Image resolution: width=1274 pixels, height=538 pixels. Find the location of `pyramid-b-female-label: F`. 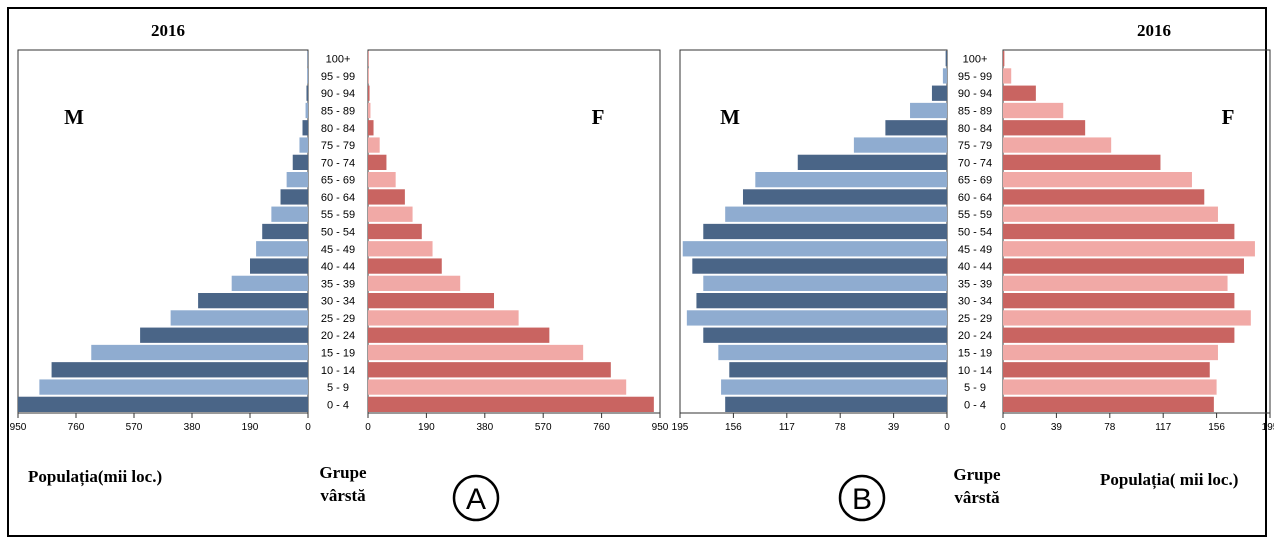

pyramid-b-female-label: F is located at coordinates (1228, 117).